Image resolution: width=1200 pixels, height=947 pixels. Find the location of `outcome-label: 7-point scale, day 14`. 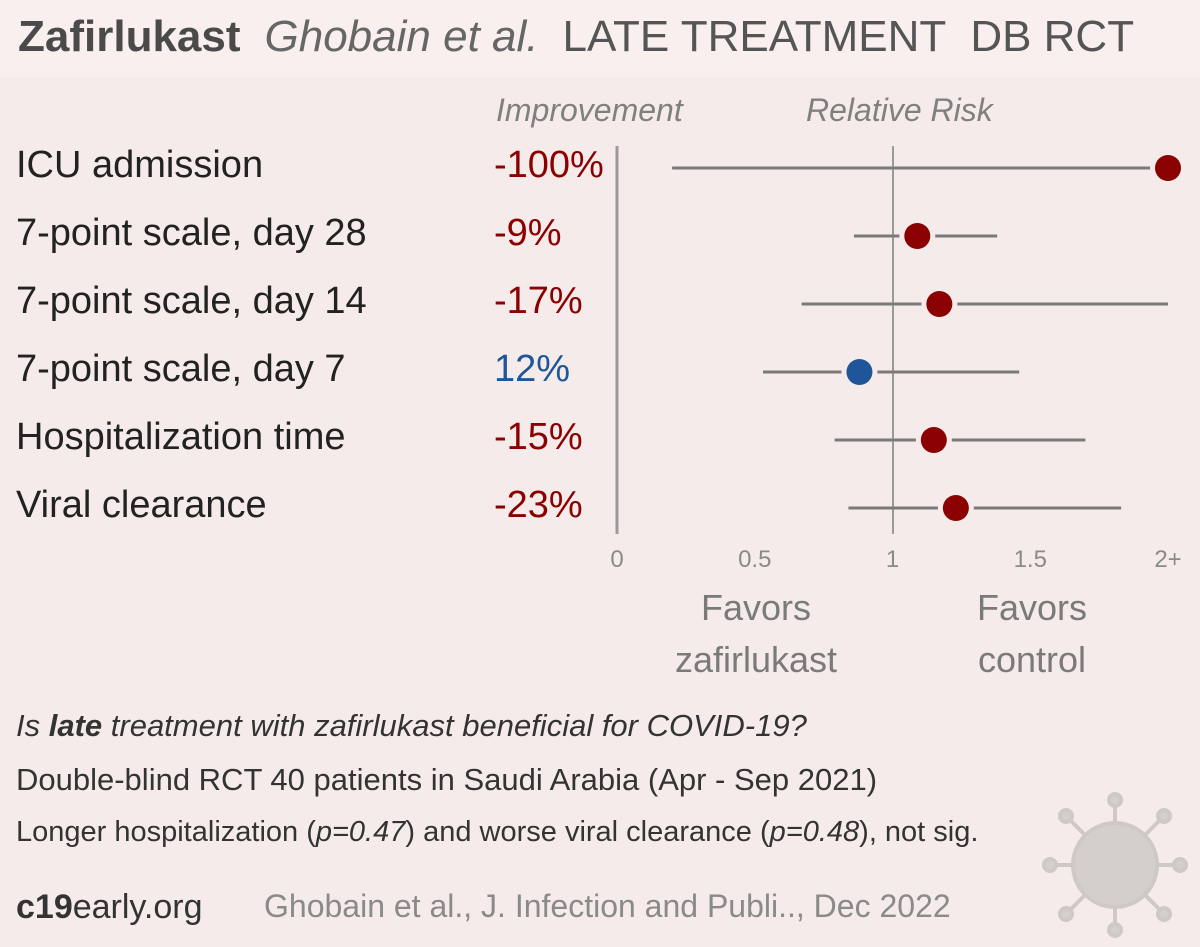

outcome-label: 7-point scale, day 14 is located at coordinates (191, 301).